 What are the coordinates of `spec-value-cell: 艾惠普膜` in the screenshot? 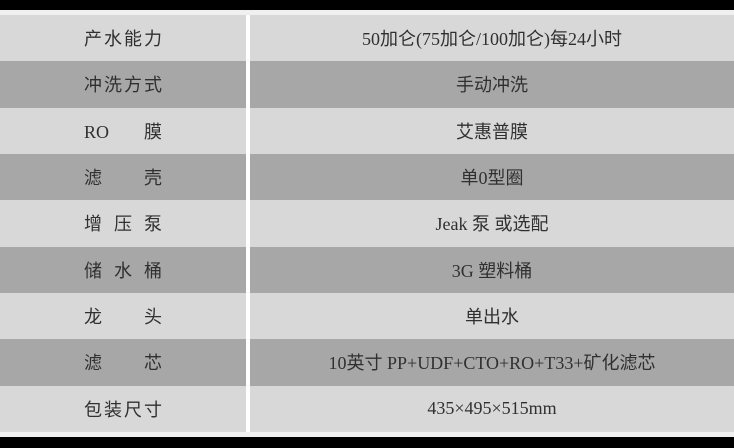 It's located at (492, 131).